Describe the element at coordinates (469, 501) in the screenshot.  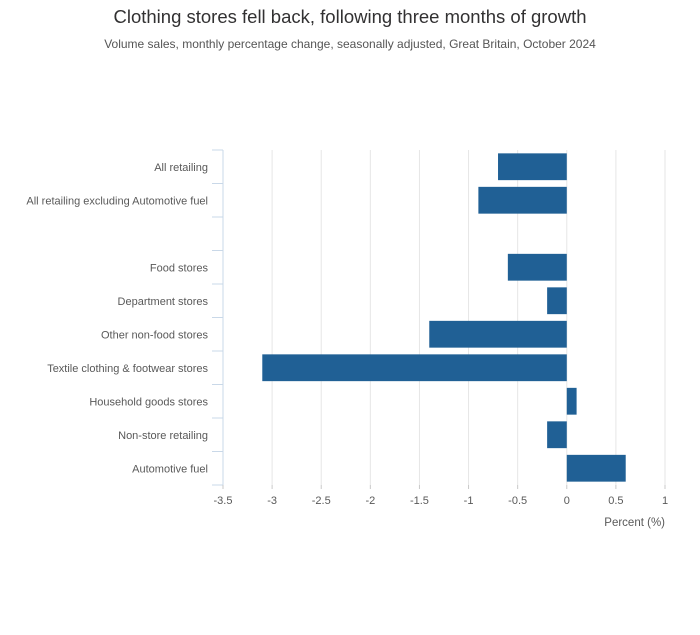
I see `x-tick-label: -1` at that location.